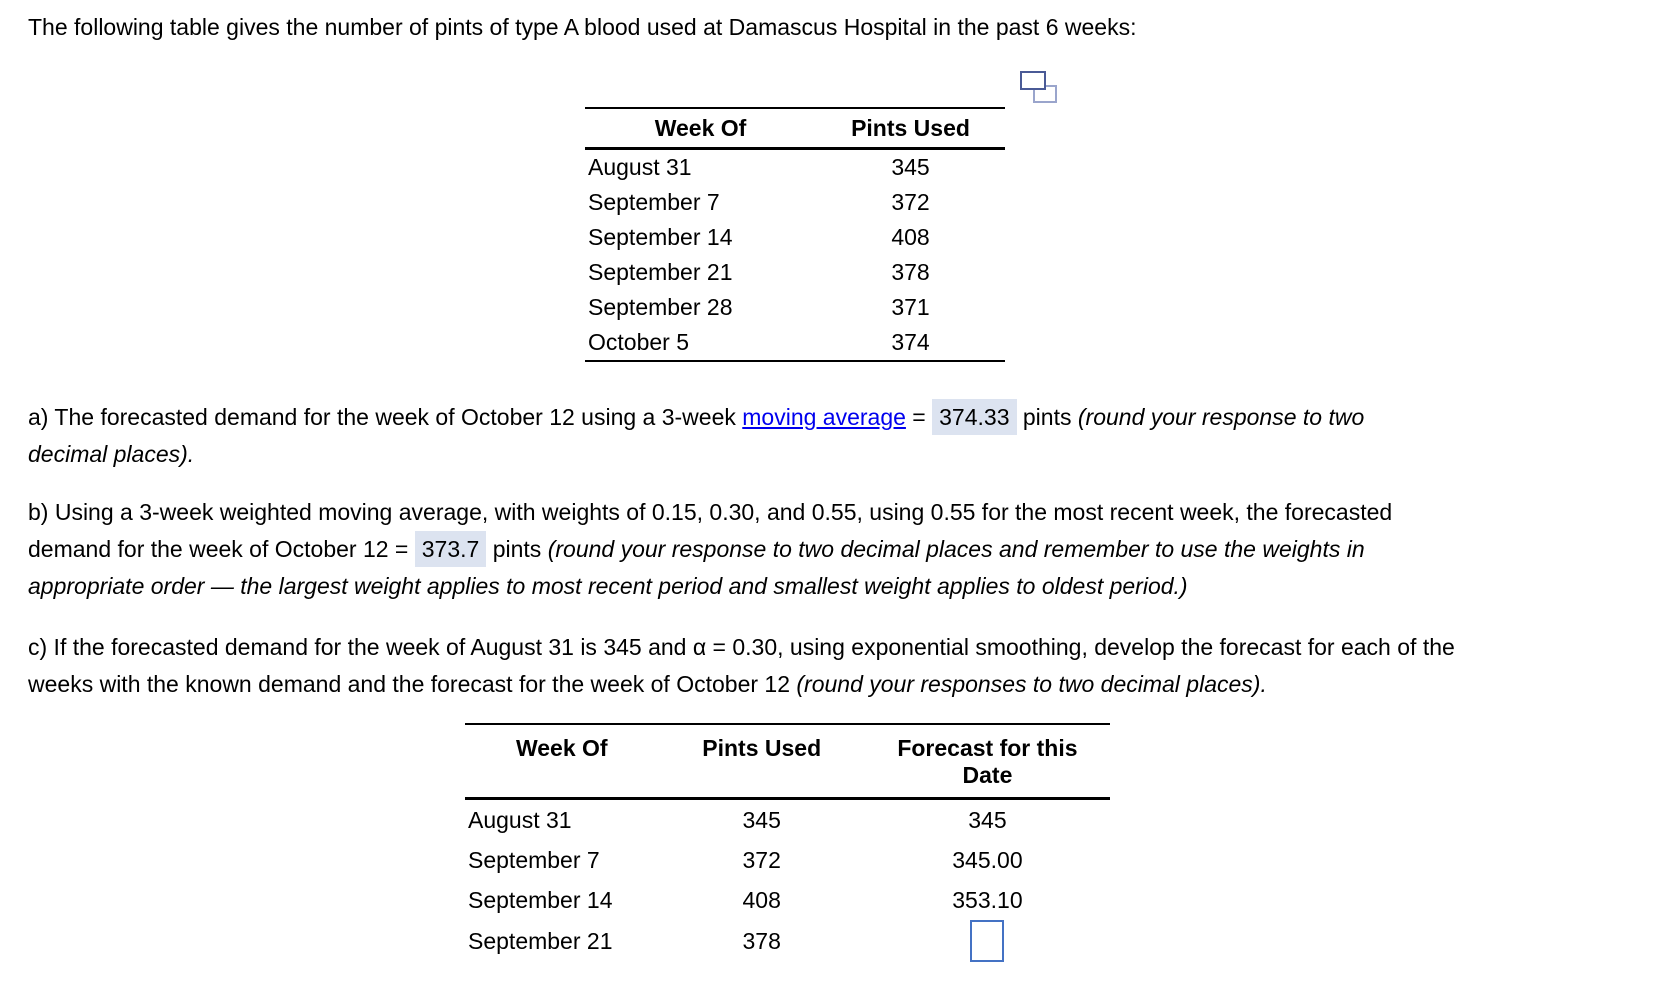  I want to click on pints-cell: 371, so click(910, 307).